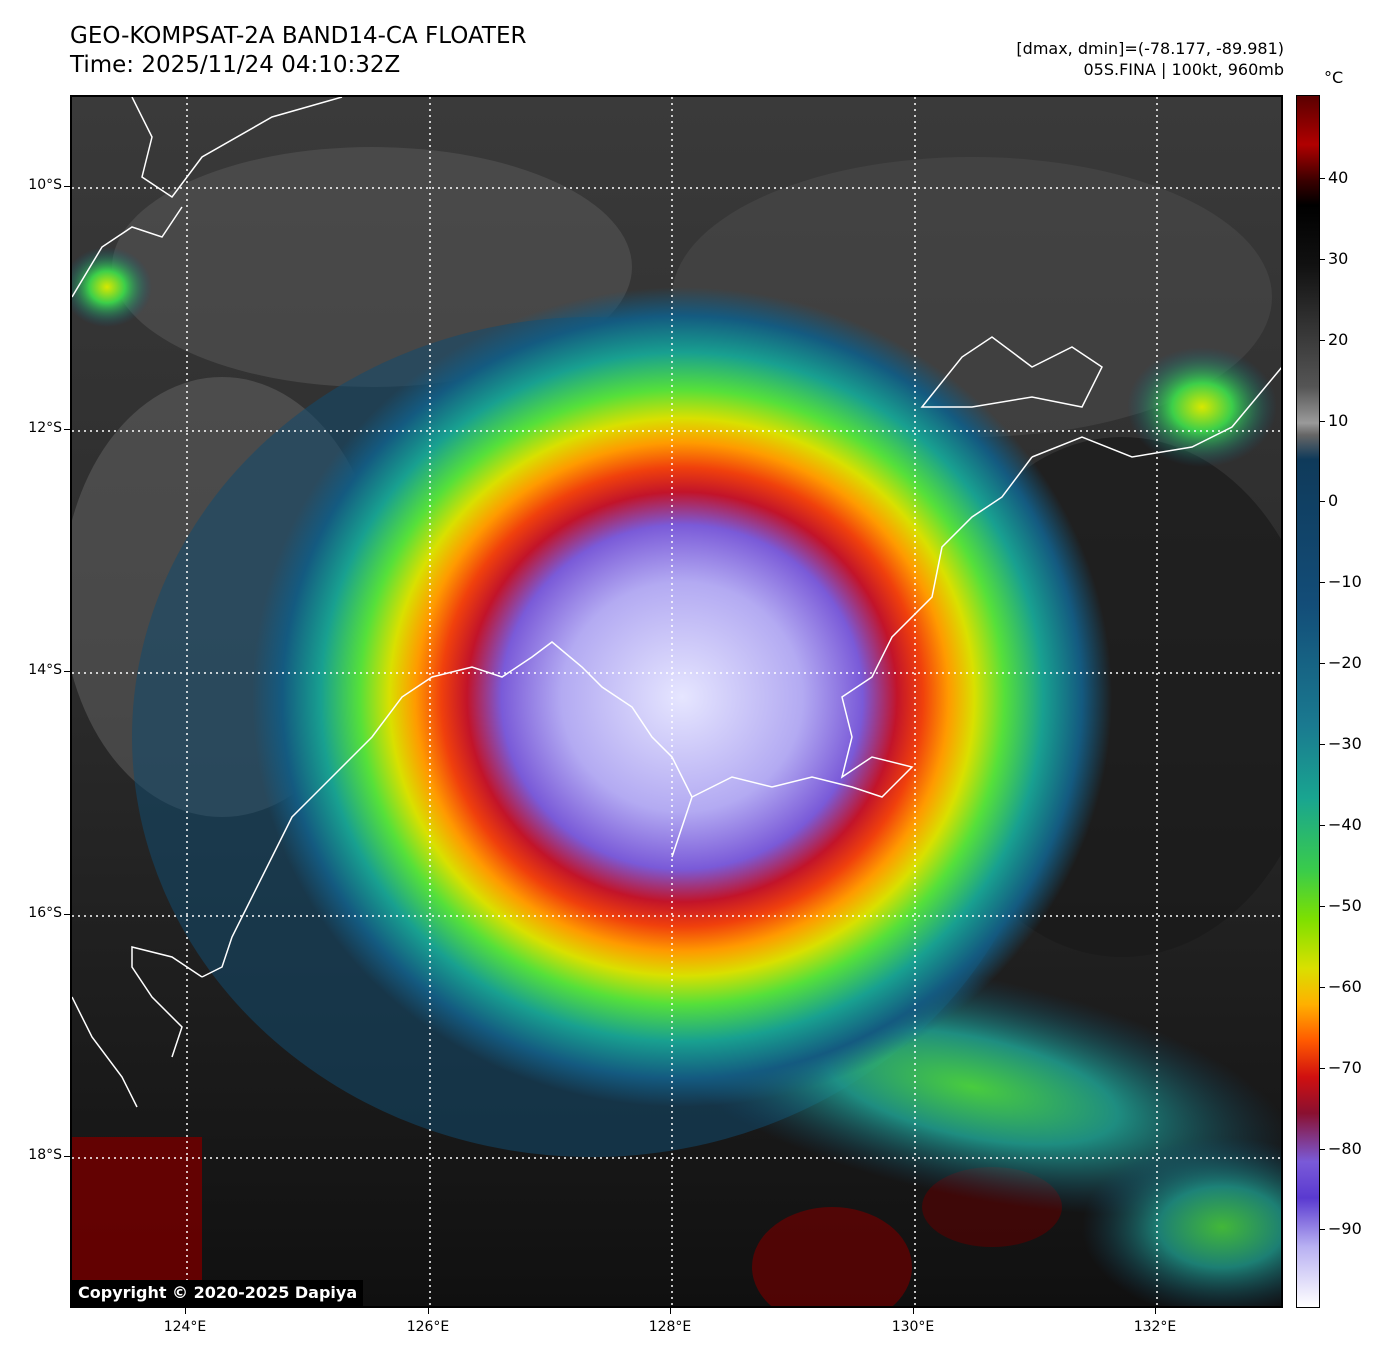 The image size is (1388, 1359). What do you see at coordinates (1338, 420) in the screenshot?
I see `colorbar-label-10: 10` at bounding box center [1338, 420].